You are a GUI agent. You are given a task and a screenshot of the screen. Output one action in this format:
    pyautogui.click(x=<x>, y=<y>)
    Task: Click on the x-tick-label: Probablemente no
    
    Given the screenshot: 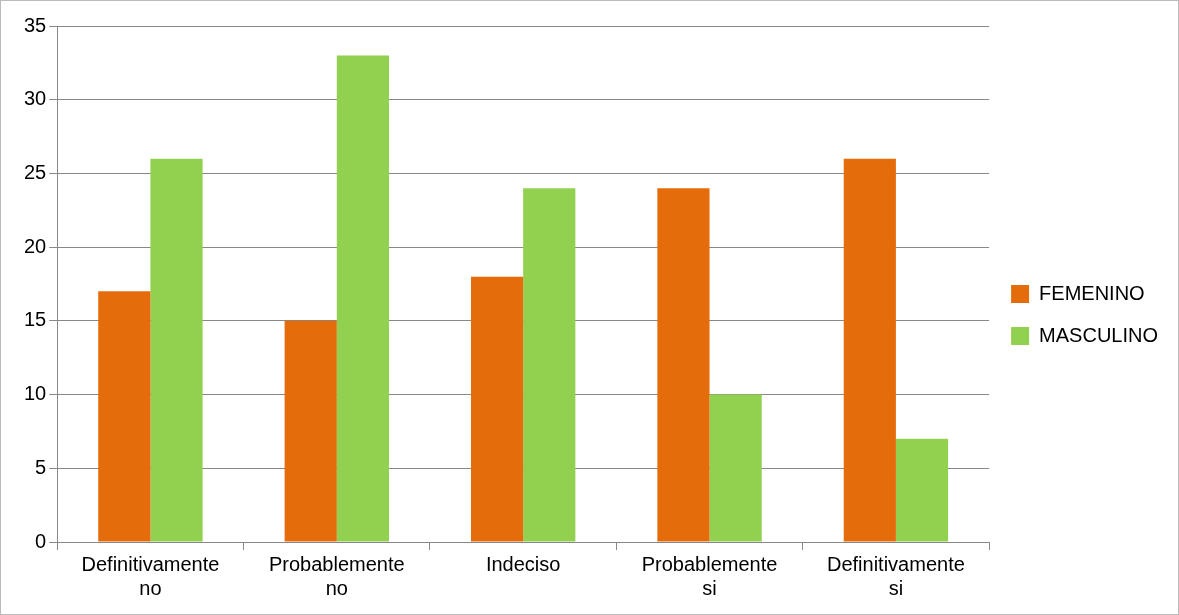 What is the action you would take?
    pyautogui.click(x=336, y=575)
    